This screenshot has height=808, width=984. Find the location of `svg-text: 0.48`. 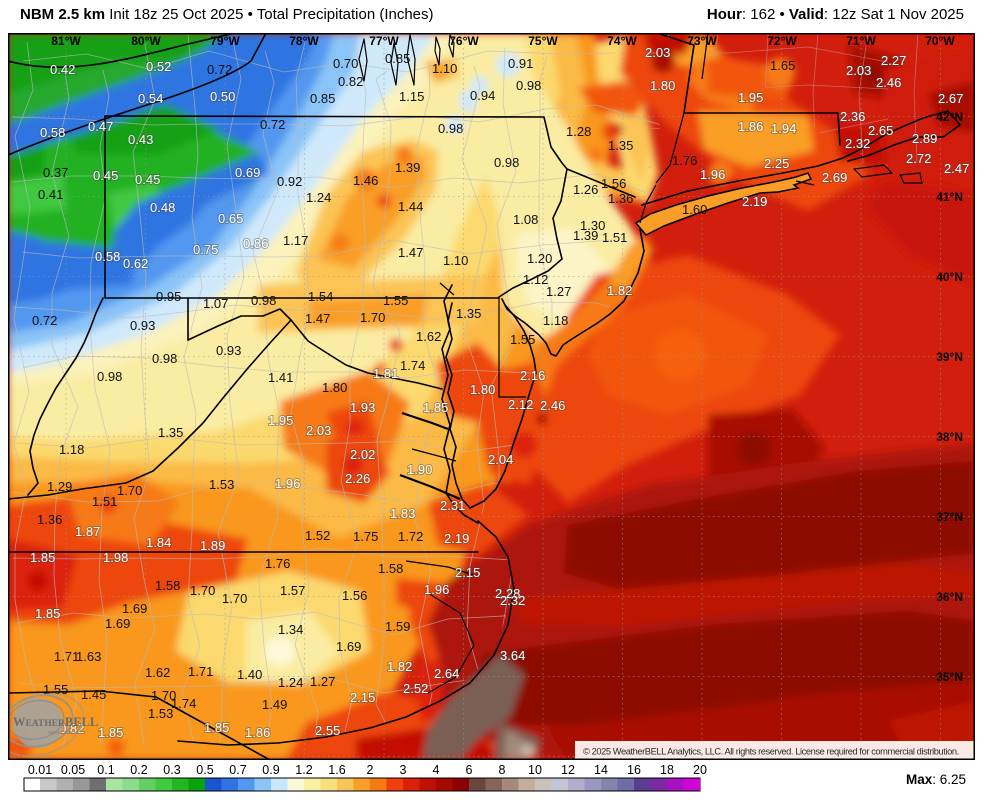

svg-text: 0.48 is located at coordinates (162, 207).